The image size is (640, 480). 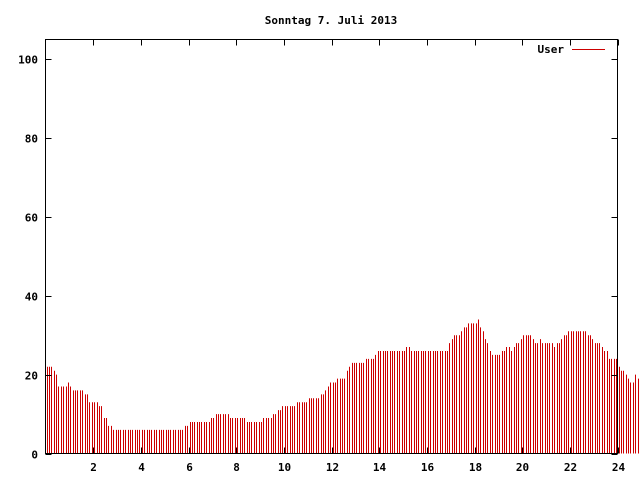 What do you see at coordinates (236, 467) in the screenshot?
I see `x-tick-label: 8` at bounding box center [236, 467].